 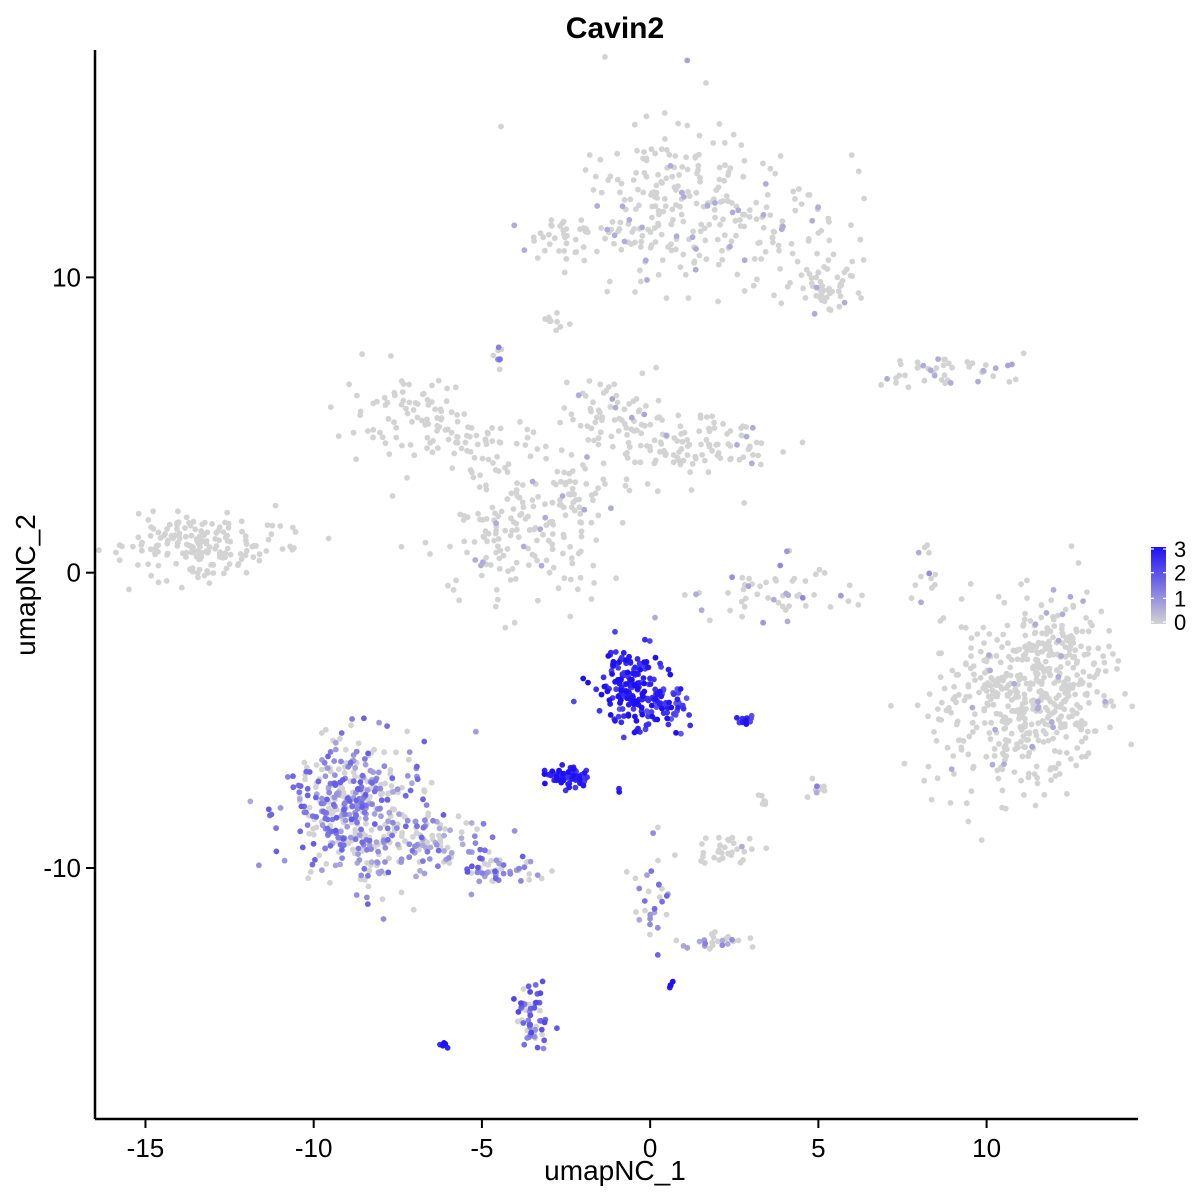 What do you see at coordinates (66, 277) in the screenshot?
I see `y-tick-label: 10` at bounding box center [66, 277].